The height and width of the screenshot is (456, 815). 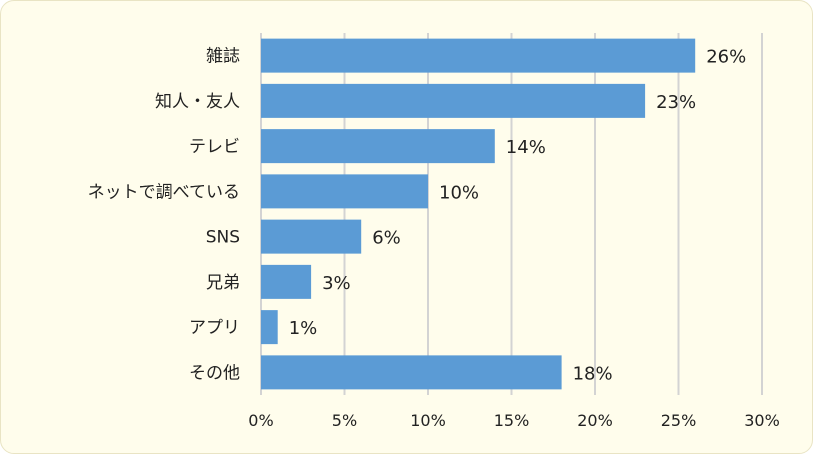 I want to click on category-label: 知人・友人, so click(x=197, y=102).